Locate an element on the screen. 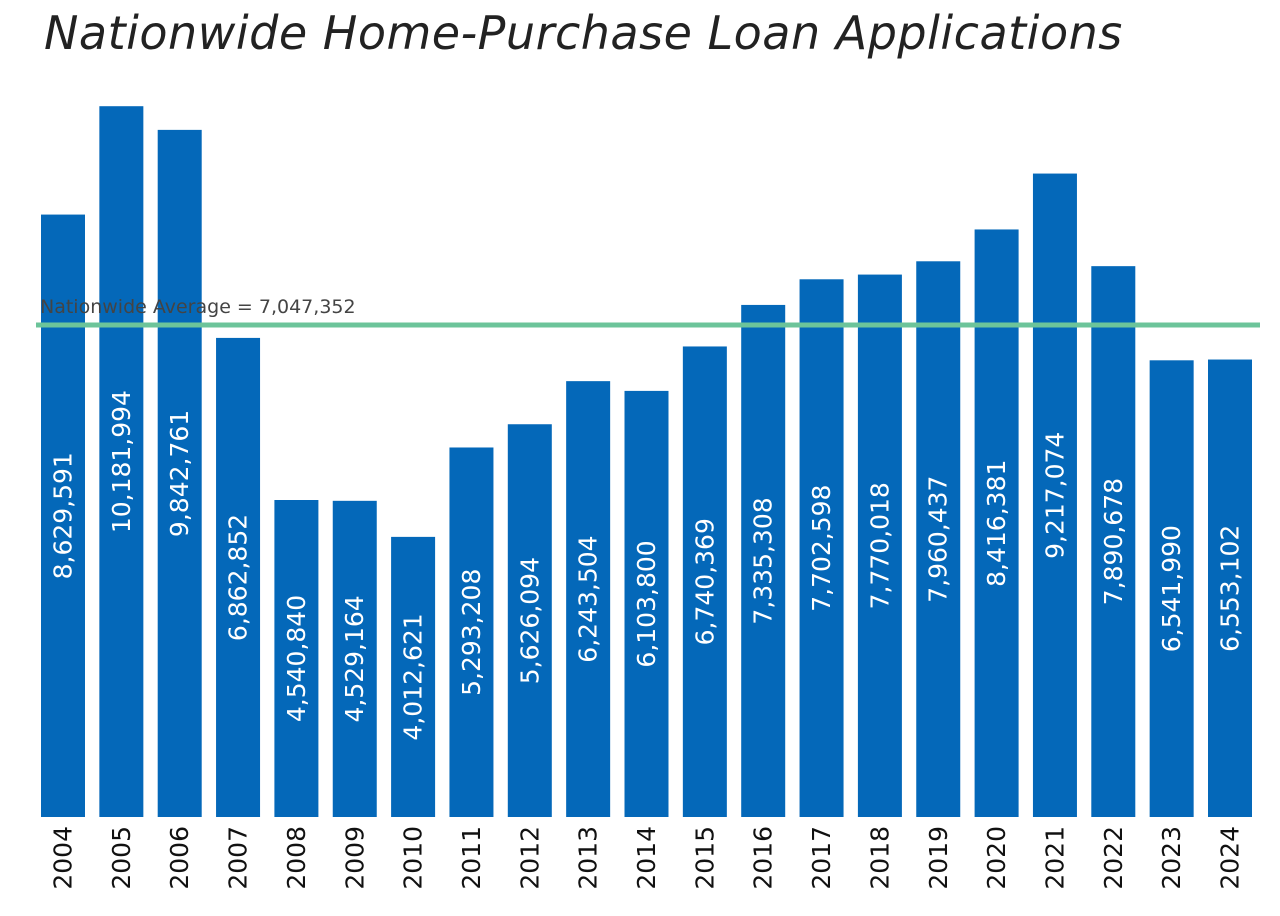  x-tick-label: 2018 is located at coordinates (879, 858).